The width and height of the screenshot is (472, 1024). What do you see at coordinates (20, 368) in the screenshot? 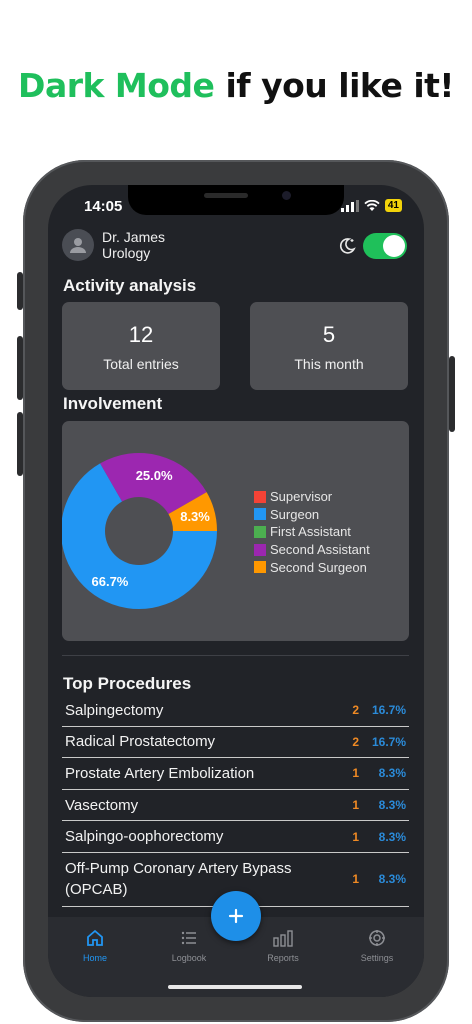
I see `volume-up-button` at bounding box center [20, 368].